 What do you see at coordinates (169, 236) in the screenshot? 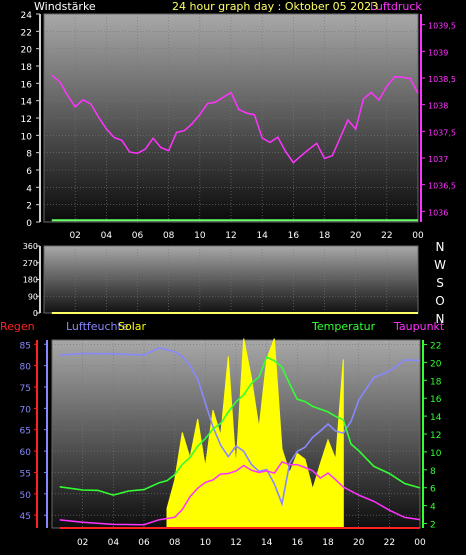
I see `panel1-x-tick-label: 08` at bounding box center [169, 236].